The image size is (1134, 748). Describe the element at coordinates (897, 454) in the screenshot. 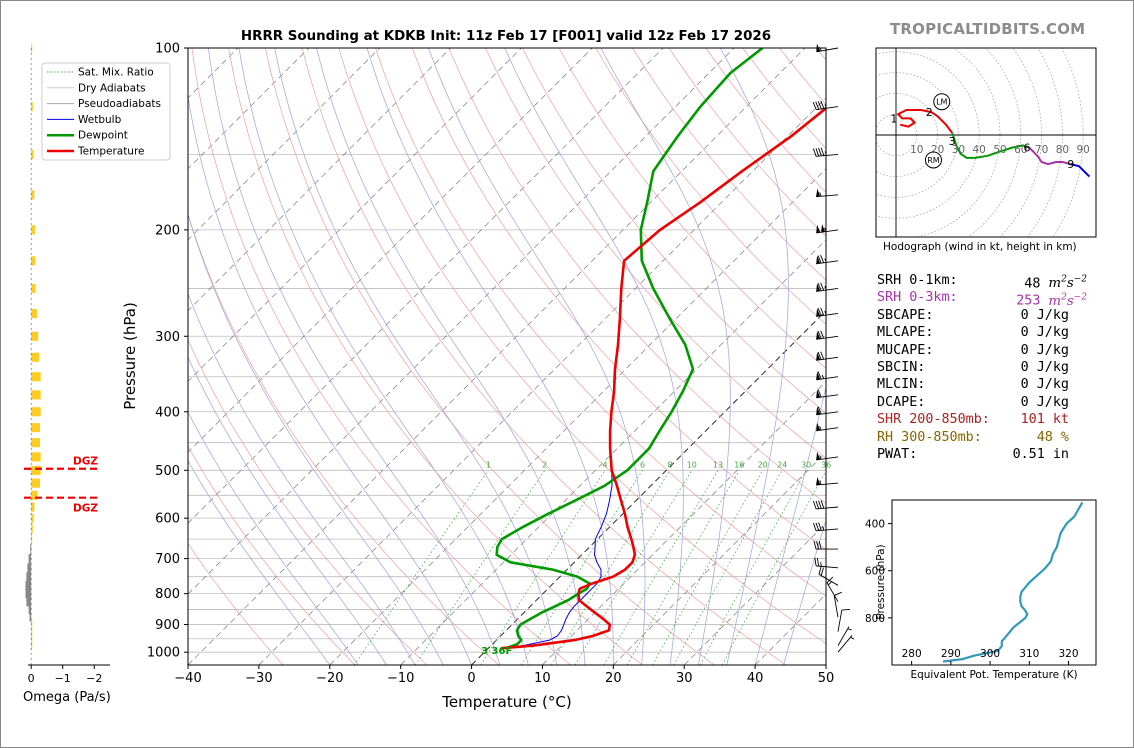

I see `stat-label: PWAT:` at that location.